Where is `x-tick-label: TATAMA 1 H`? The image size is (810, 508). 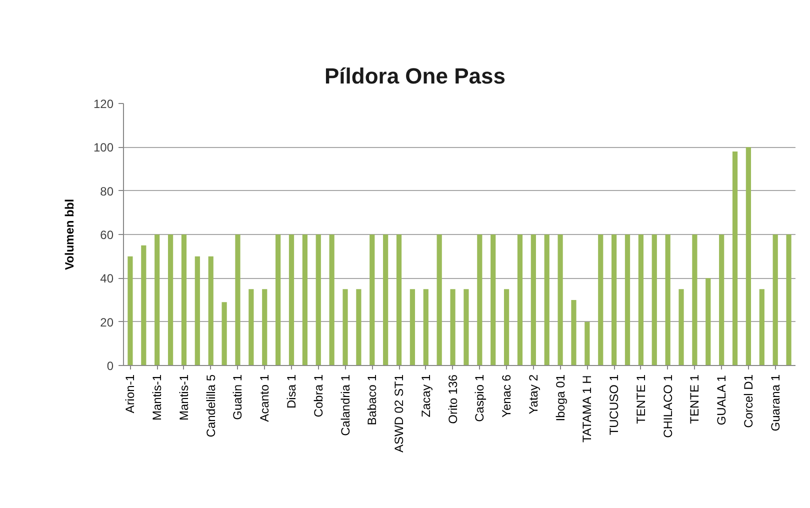
x-tick-label: TATAMA 1 H is located at coordinates (587, 409).